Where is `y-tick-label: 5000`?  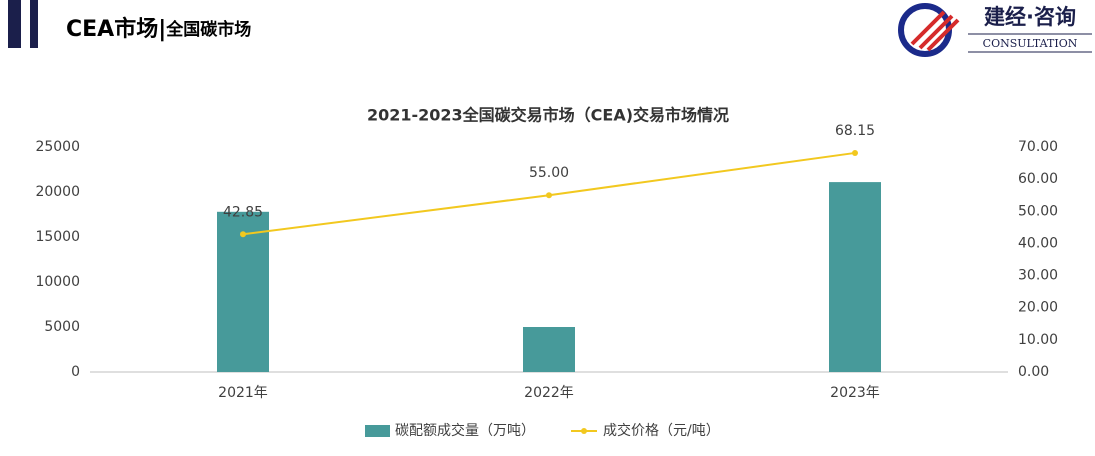
y-tick-label: 5000 is located at coordinates (62, 327).